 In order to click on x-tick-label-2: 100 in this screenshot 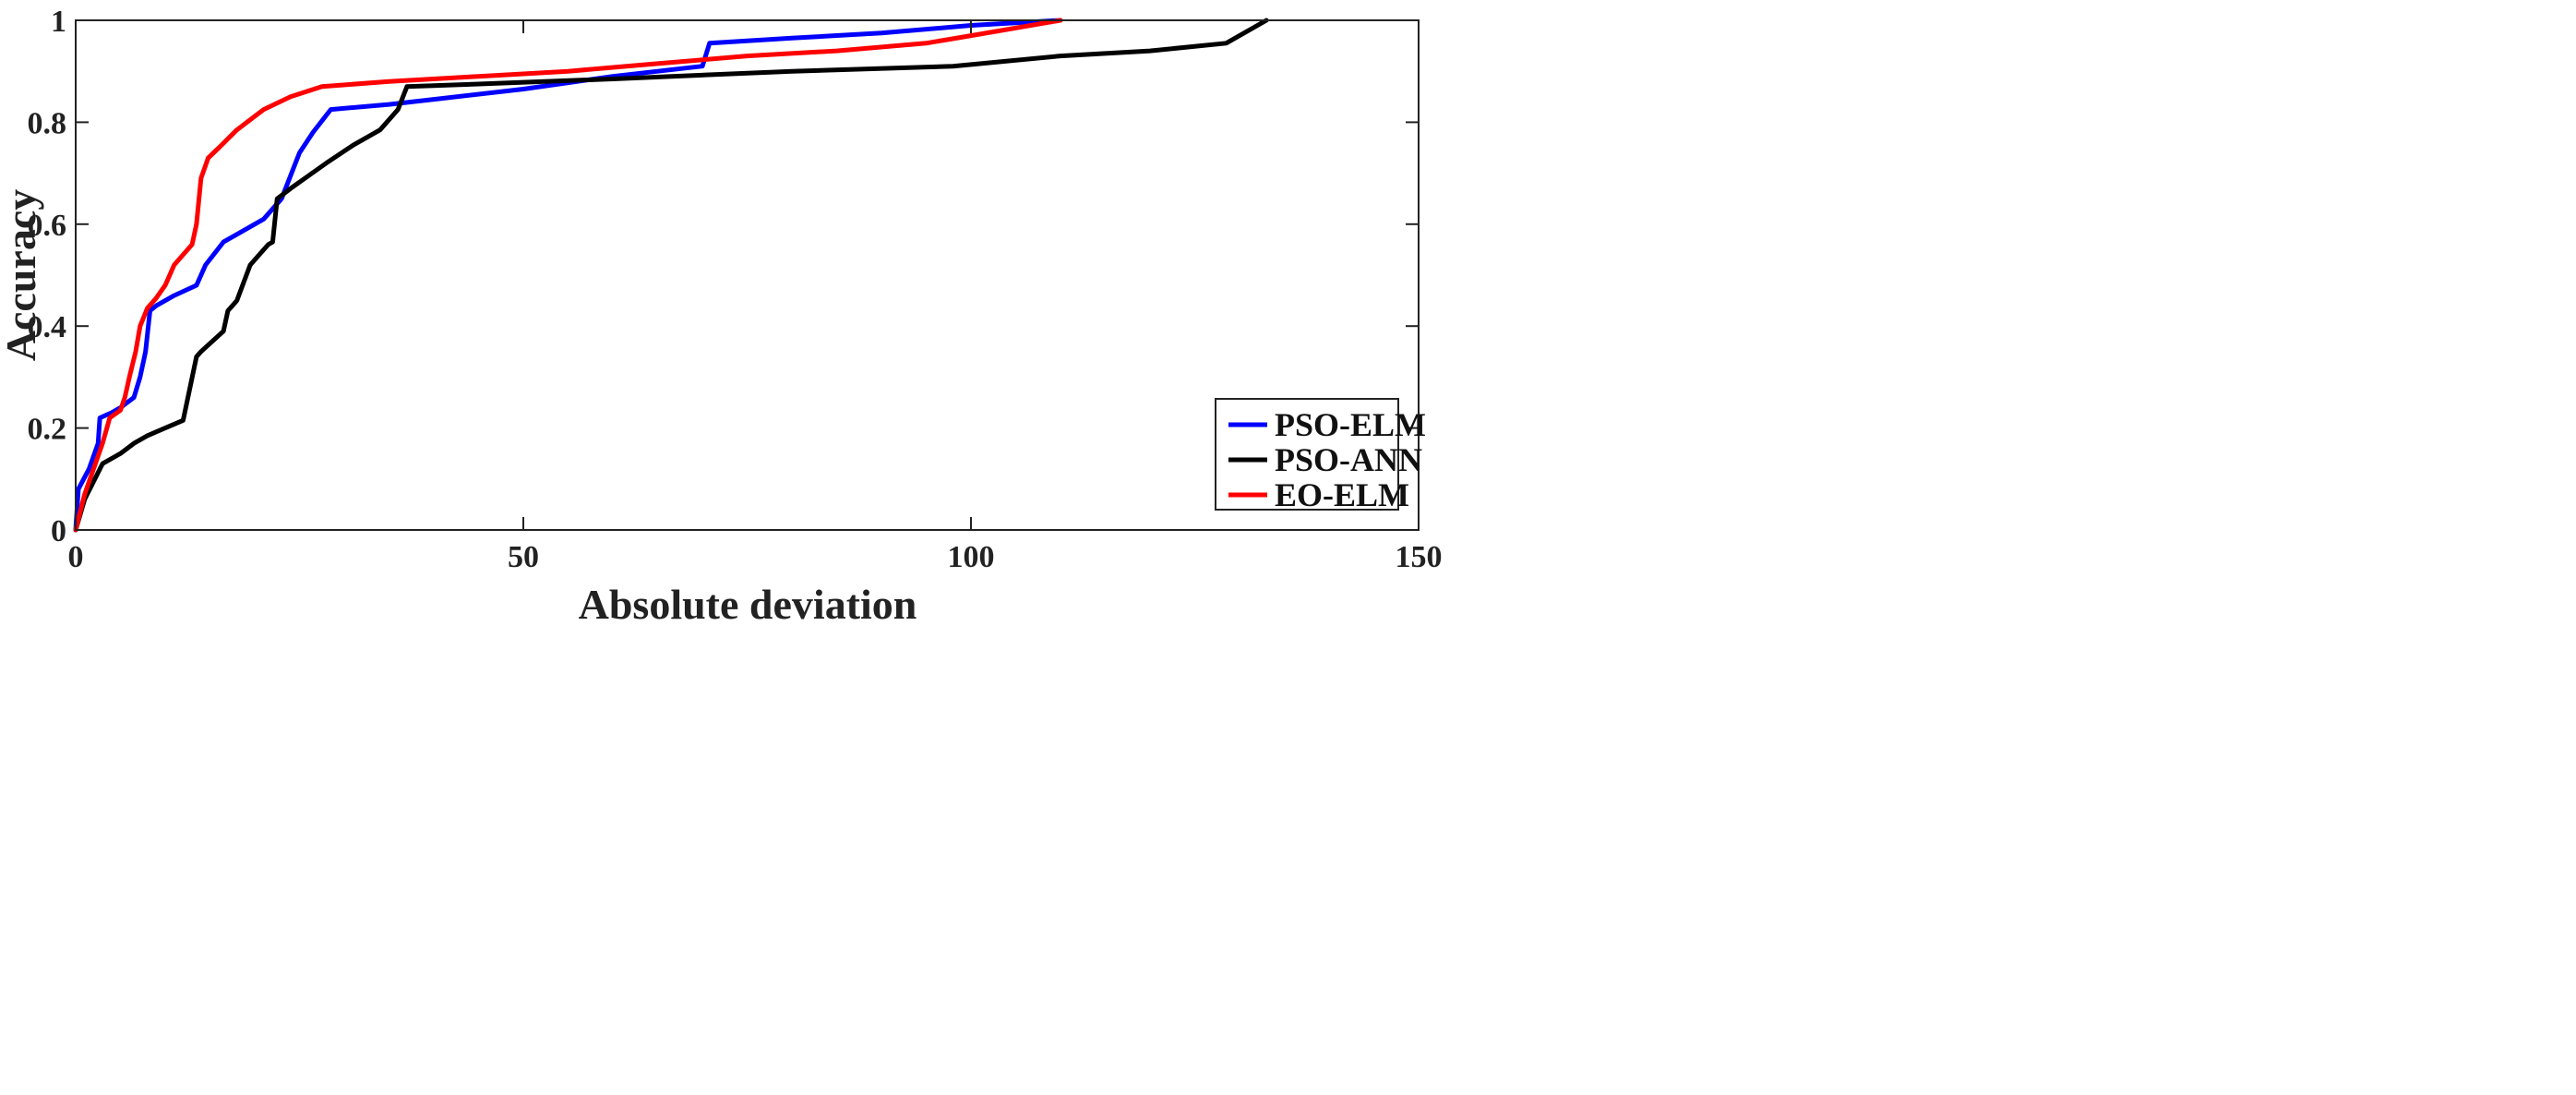, I will do `click(971, 557)`.